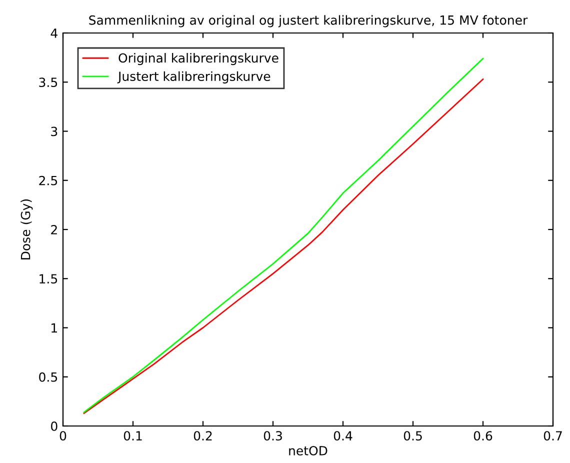  Describe the element at coordinates (48, 181) in the screenshot. I see `y-tick-label: 2.5` at that location.